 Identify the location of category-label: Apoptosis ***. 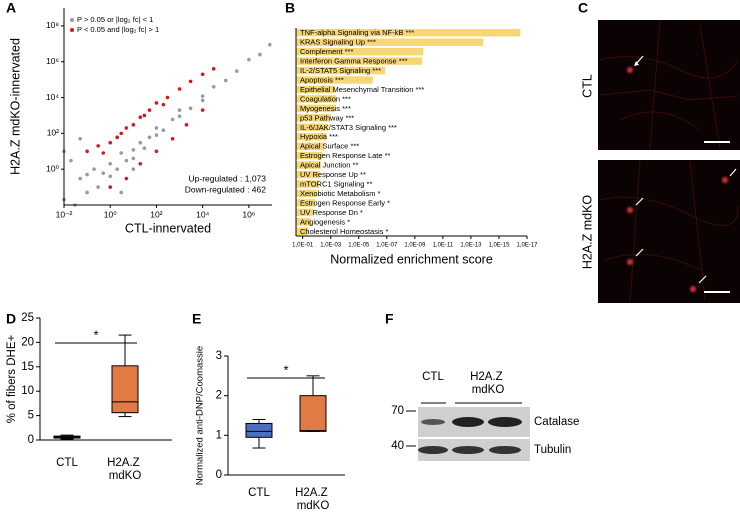
(322, 79).